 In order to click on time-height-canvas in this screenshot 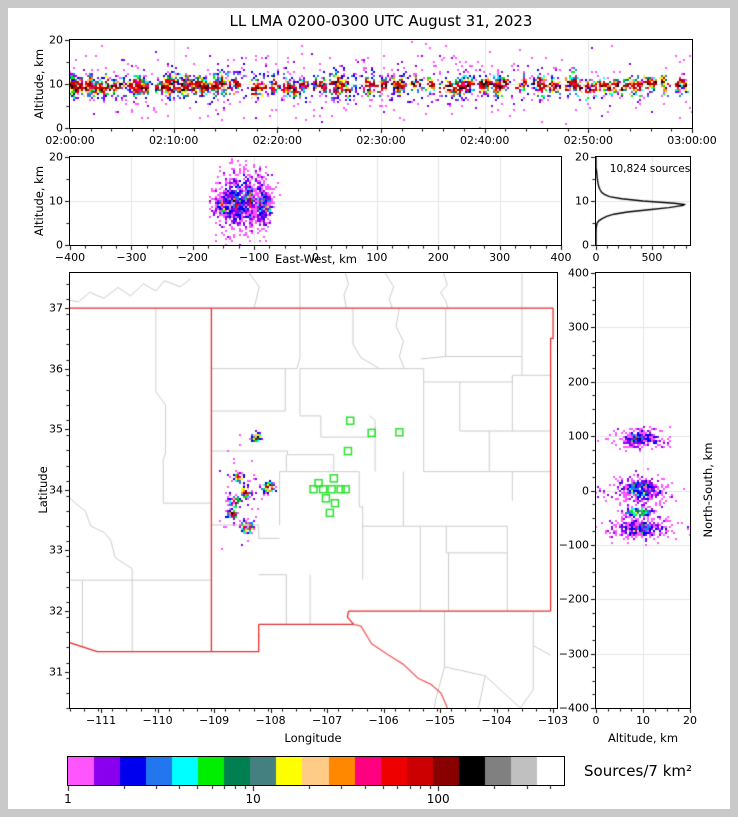, I will do `click(381, 84)`.